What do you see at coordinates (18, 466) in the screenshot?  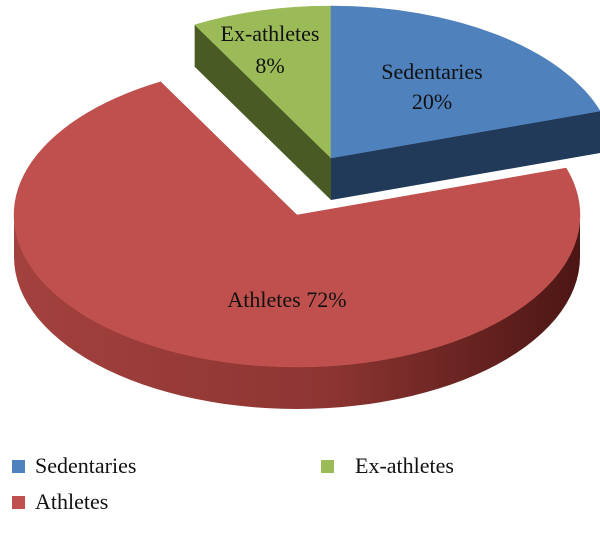 I see `legend-swatch-sedentaries` at bounding box center [18, 466].